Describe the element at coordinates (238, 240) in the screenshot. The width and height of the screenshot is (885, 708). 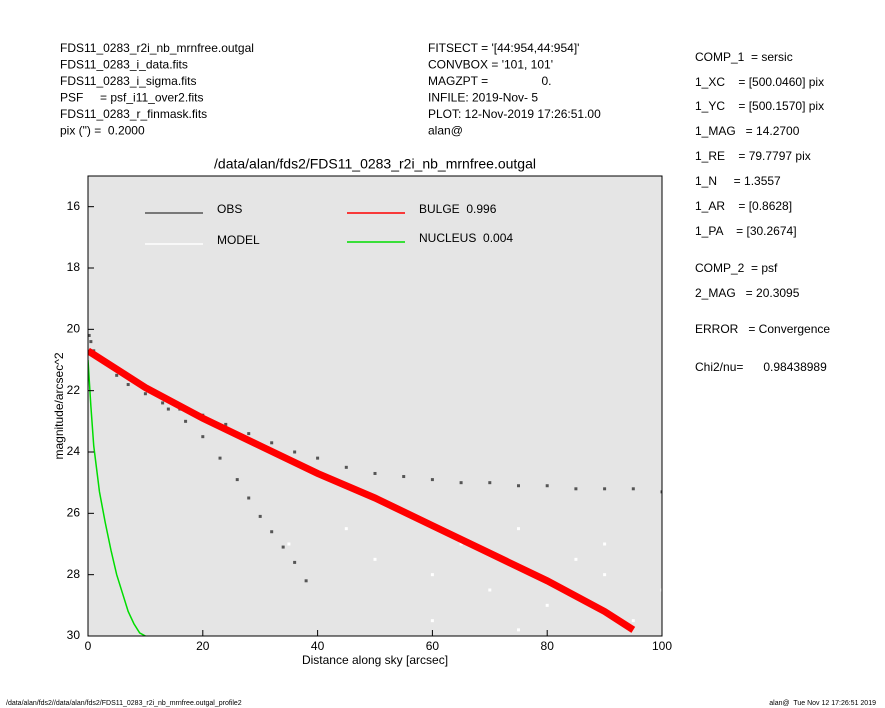
I see `legend-label: MODEL` at that location.